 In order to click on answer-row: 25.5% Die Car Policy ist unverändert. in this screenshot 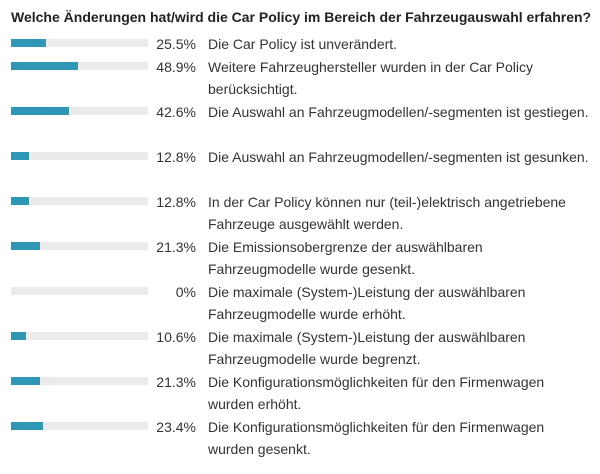, I will do `click(300, 42)`.